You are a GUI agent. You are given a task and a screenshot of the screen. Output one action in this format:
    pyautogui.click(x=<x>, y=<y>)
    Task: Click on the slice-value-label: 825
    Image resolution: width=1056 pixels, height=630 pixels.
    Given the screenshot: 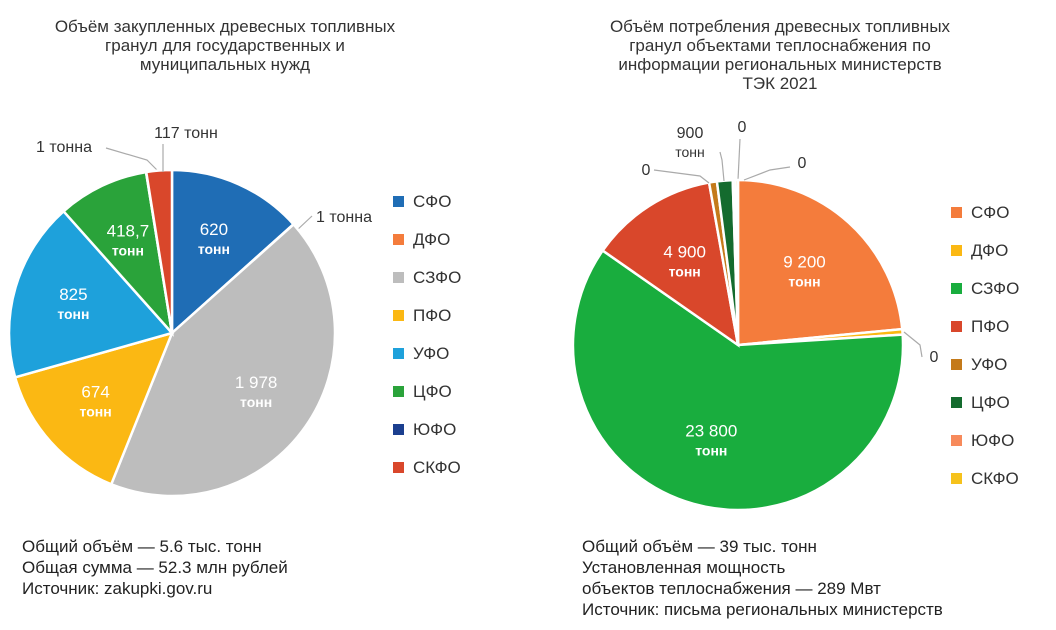 What is the action you would take?
    pyautogui.click(x=73, y=294)
    